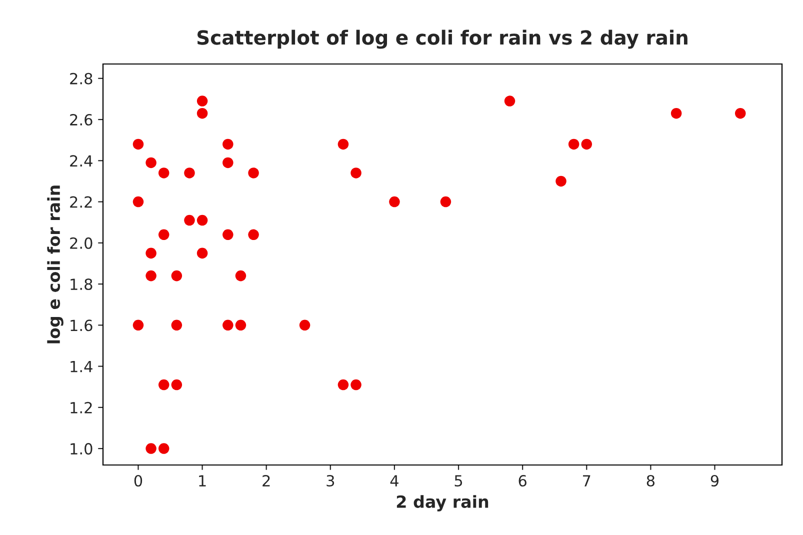  Describe the element at coordinates (55, 265) in the screenshot. I see `y-axis-title: log e coli for rain` at that location.